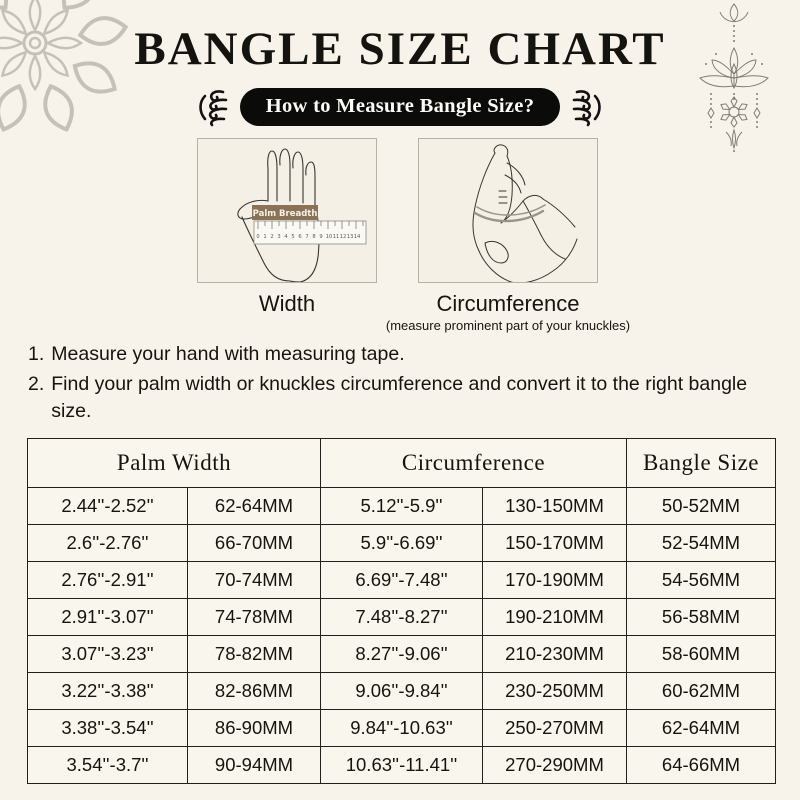 This screenshot has height=800, width=800. Describe the element at coordinates (343, 237) in the screenshot. I see `svg-text: 12` at that location.